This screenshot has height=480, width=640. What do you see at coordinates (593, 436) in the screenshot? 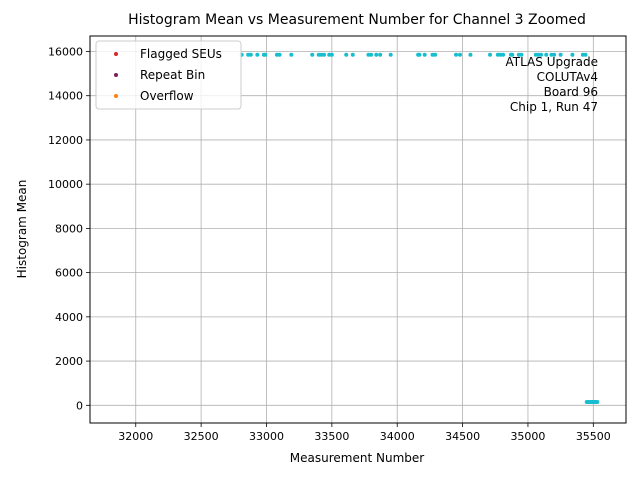
I see `x-tick-label: 35500` at bounding box center [593, 436].